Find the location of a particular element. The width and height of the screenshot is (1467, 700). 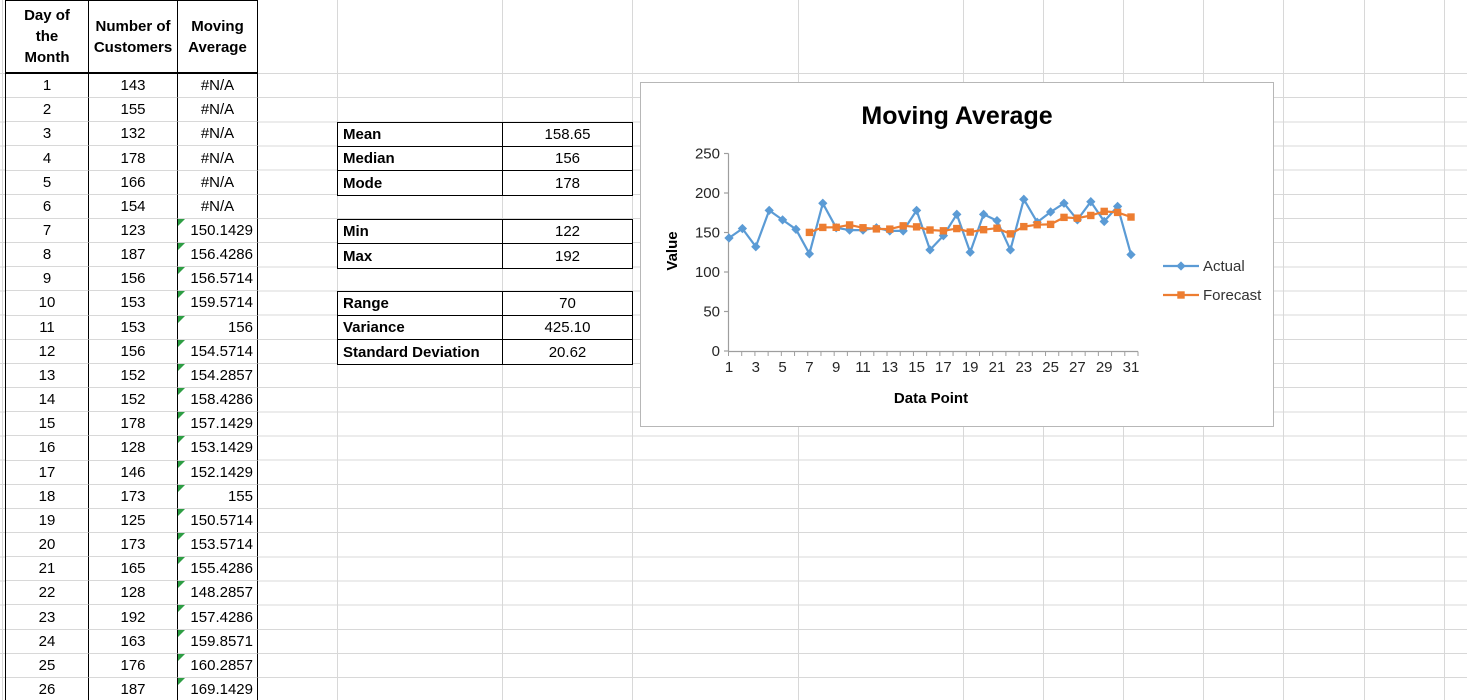

series-forecast is located at coordinates (970, 222).